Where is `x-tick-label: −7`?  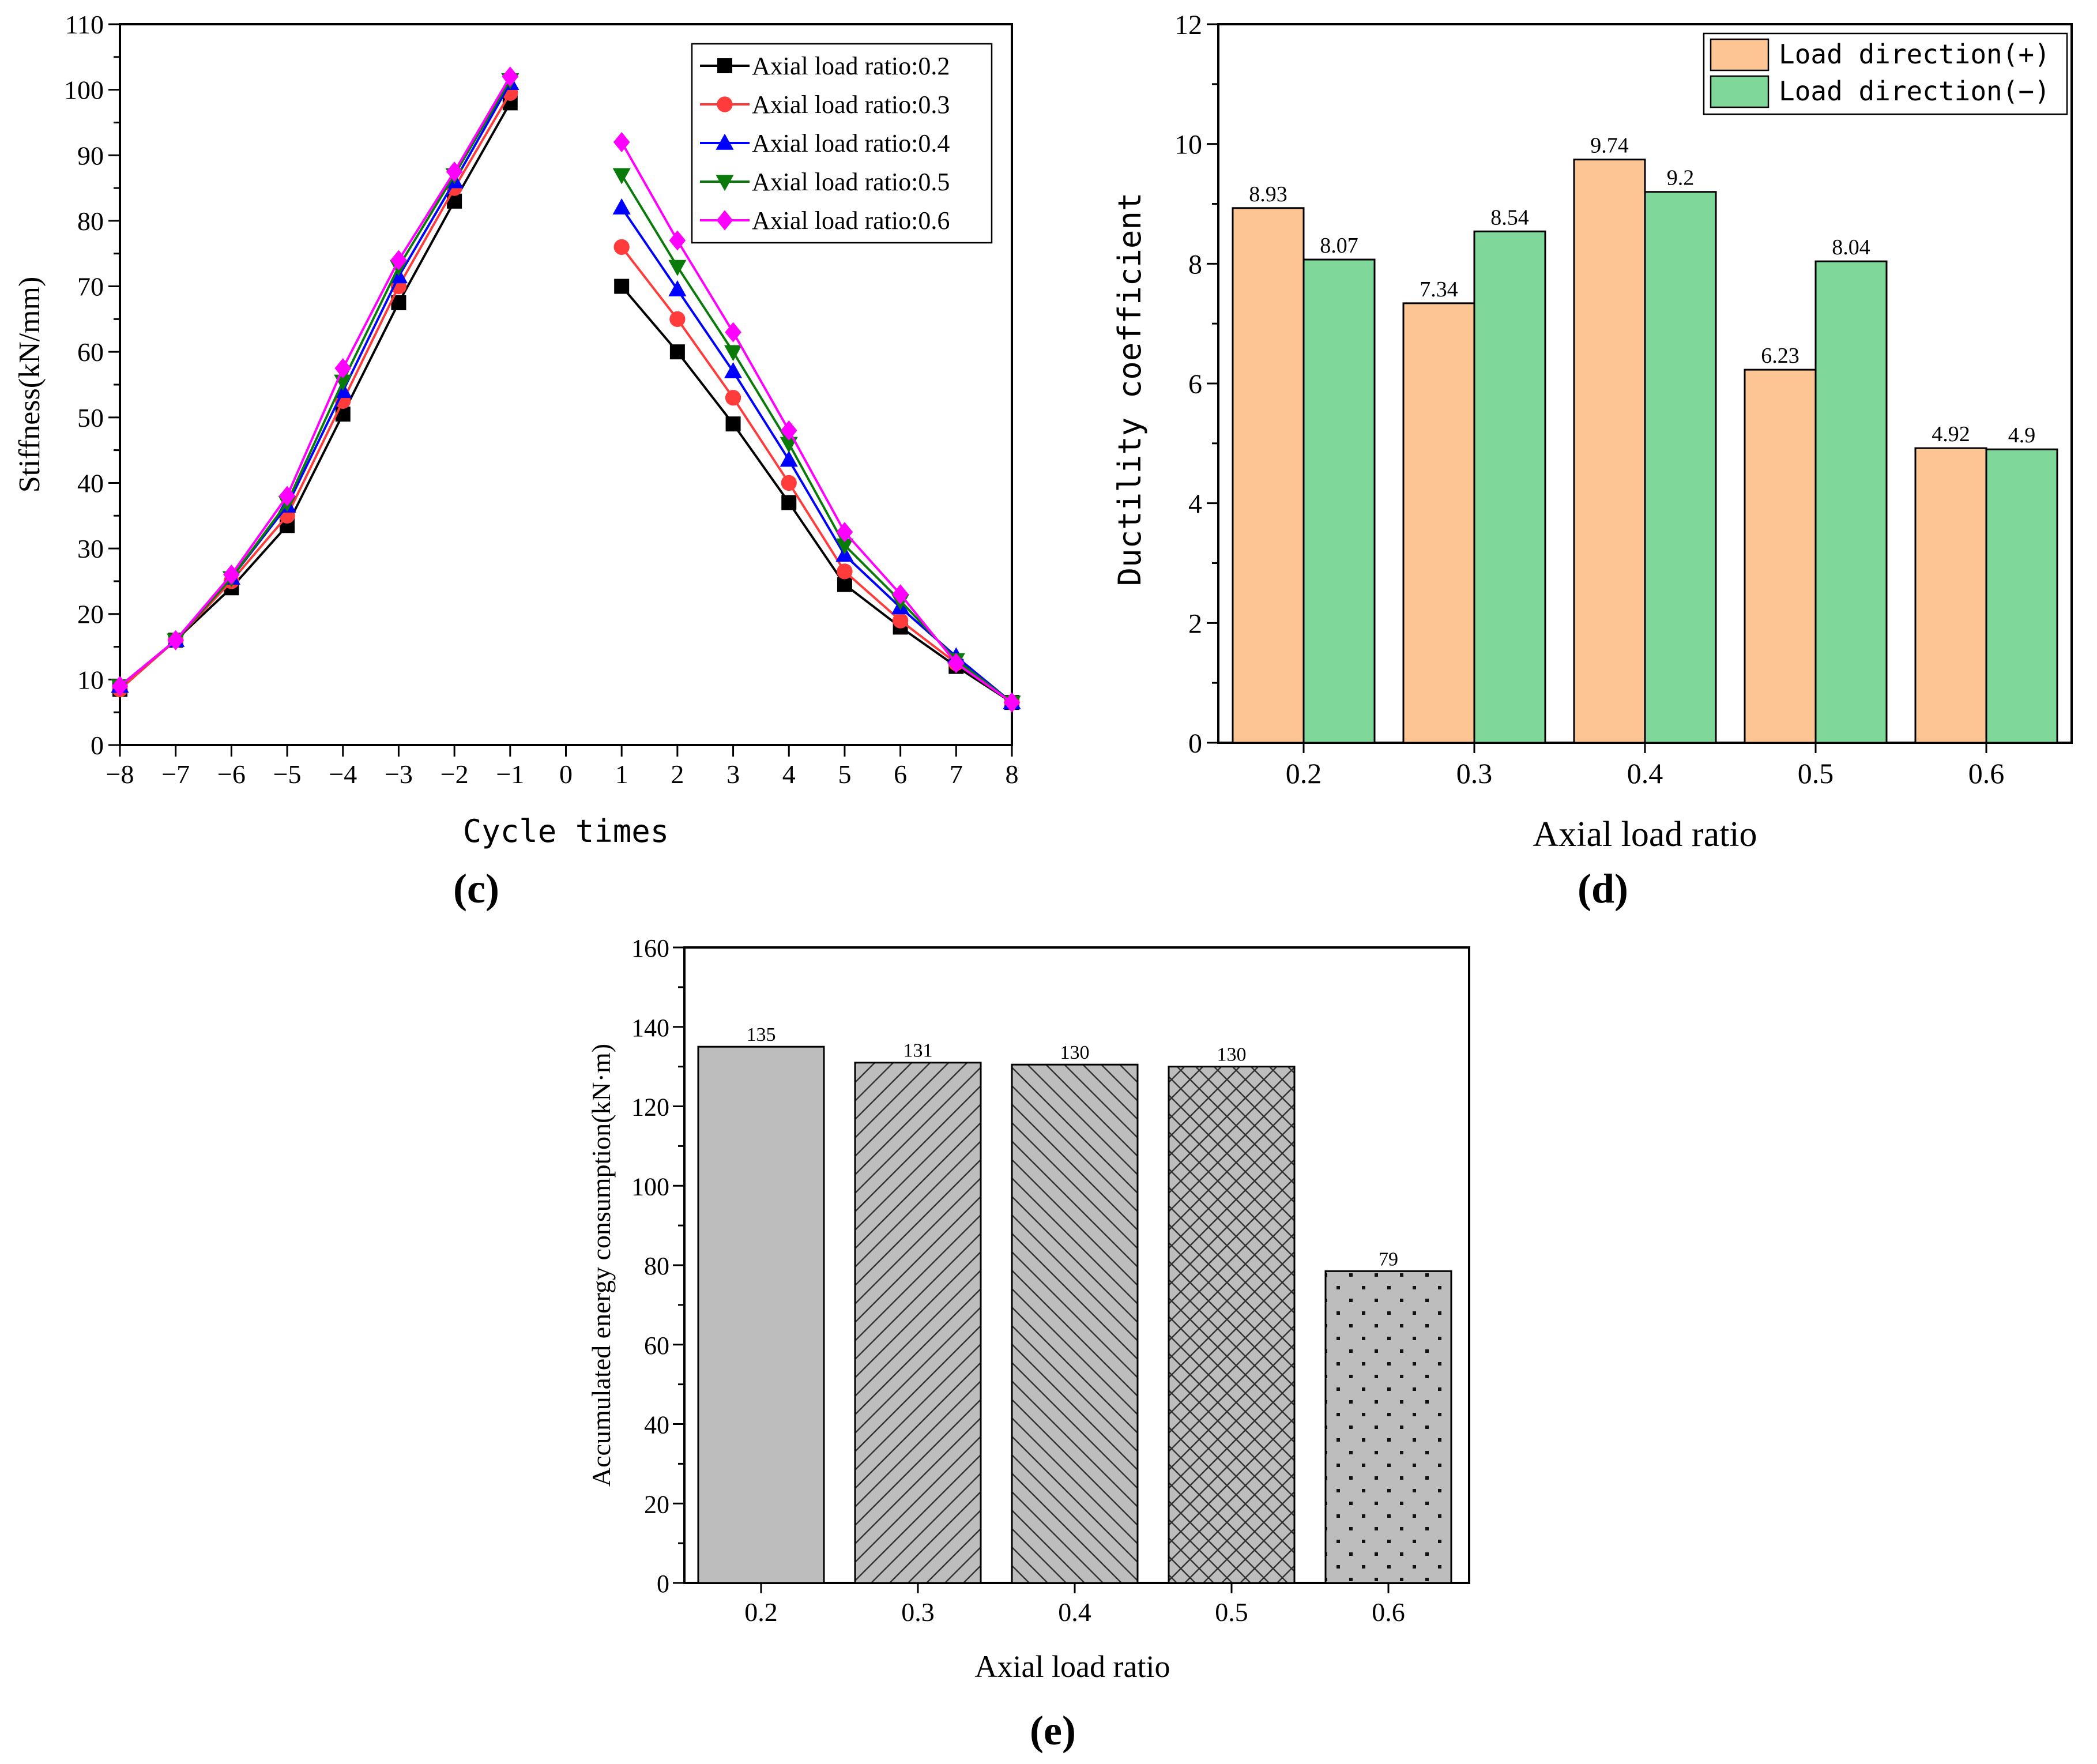
x-tick-label: −7 is located at coordinates (175, 774).